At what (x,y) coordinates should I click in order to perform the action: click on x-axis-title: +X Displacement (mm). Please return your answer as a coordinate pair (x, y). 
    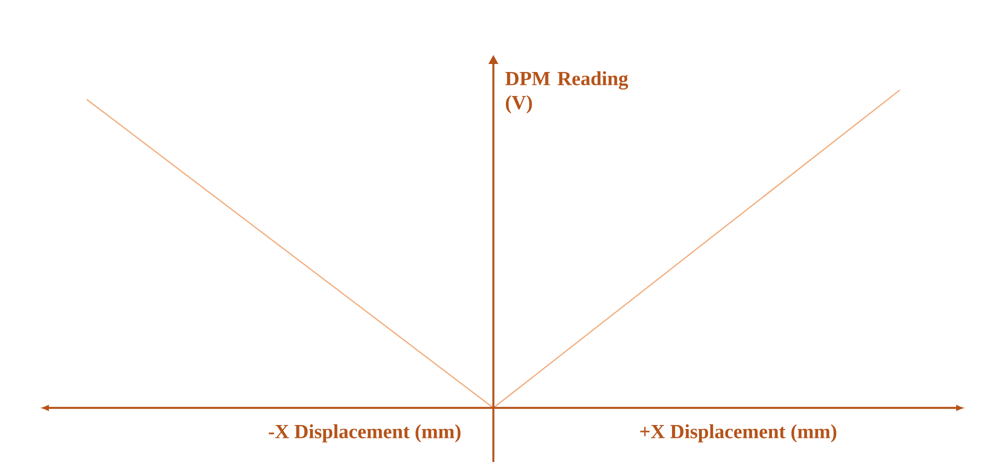
    Looking at the image, I should click on (738, 433).